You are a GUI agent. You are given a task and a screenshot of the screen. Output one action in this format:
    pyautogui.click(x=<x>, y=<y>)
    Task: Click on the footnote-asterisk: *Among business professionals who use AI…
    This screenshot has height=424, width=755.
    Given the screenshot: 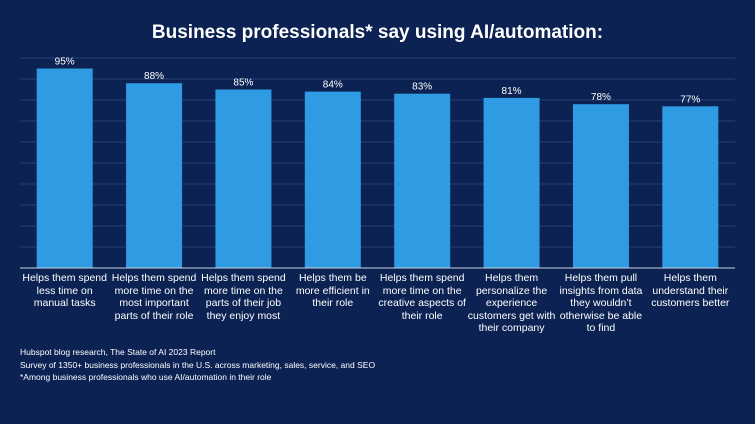 What is the action you would take?
    pyautogui.click(x=146, y=377)
    